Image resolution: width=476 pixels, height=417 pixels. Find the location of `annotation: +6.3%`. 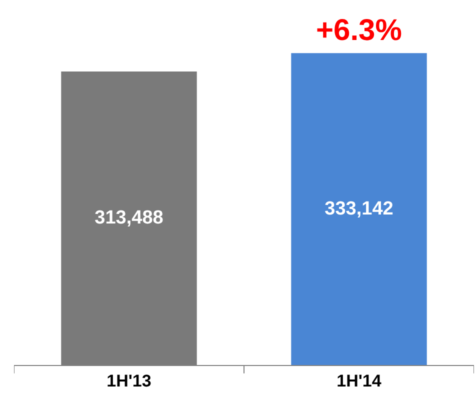

annotation: +6.3% is located at coordinates (359, 30).